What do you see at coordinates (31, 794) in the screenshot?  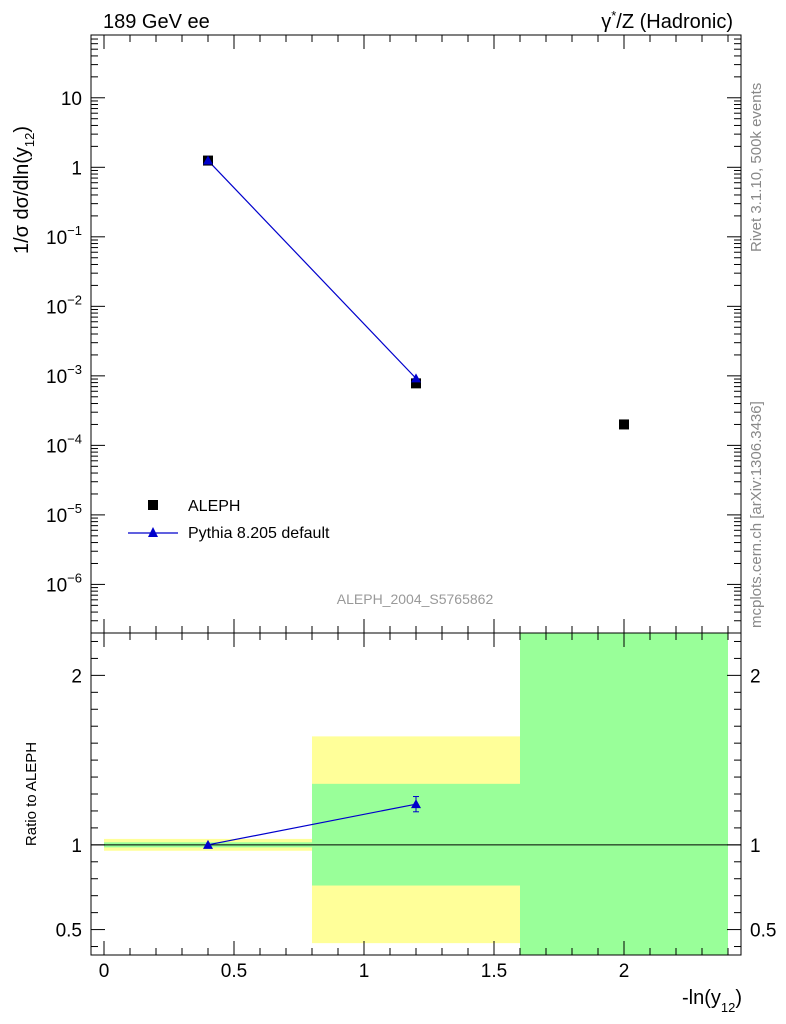 I see `ratio-y-axis-label: Ratio to ALEPH` at bounding box center [31, 794].